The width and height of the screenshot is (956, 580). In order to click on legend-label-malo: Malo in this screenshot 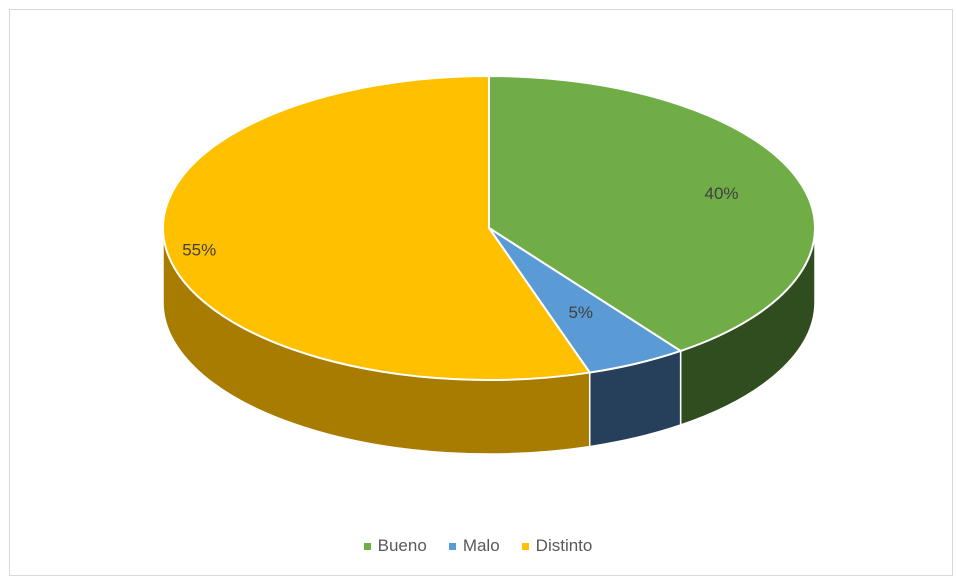, I will do `click(481, 545)`.